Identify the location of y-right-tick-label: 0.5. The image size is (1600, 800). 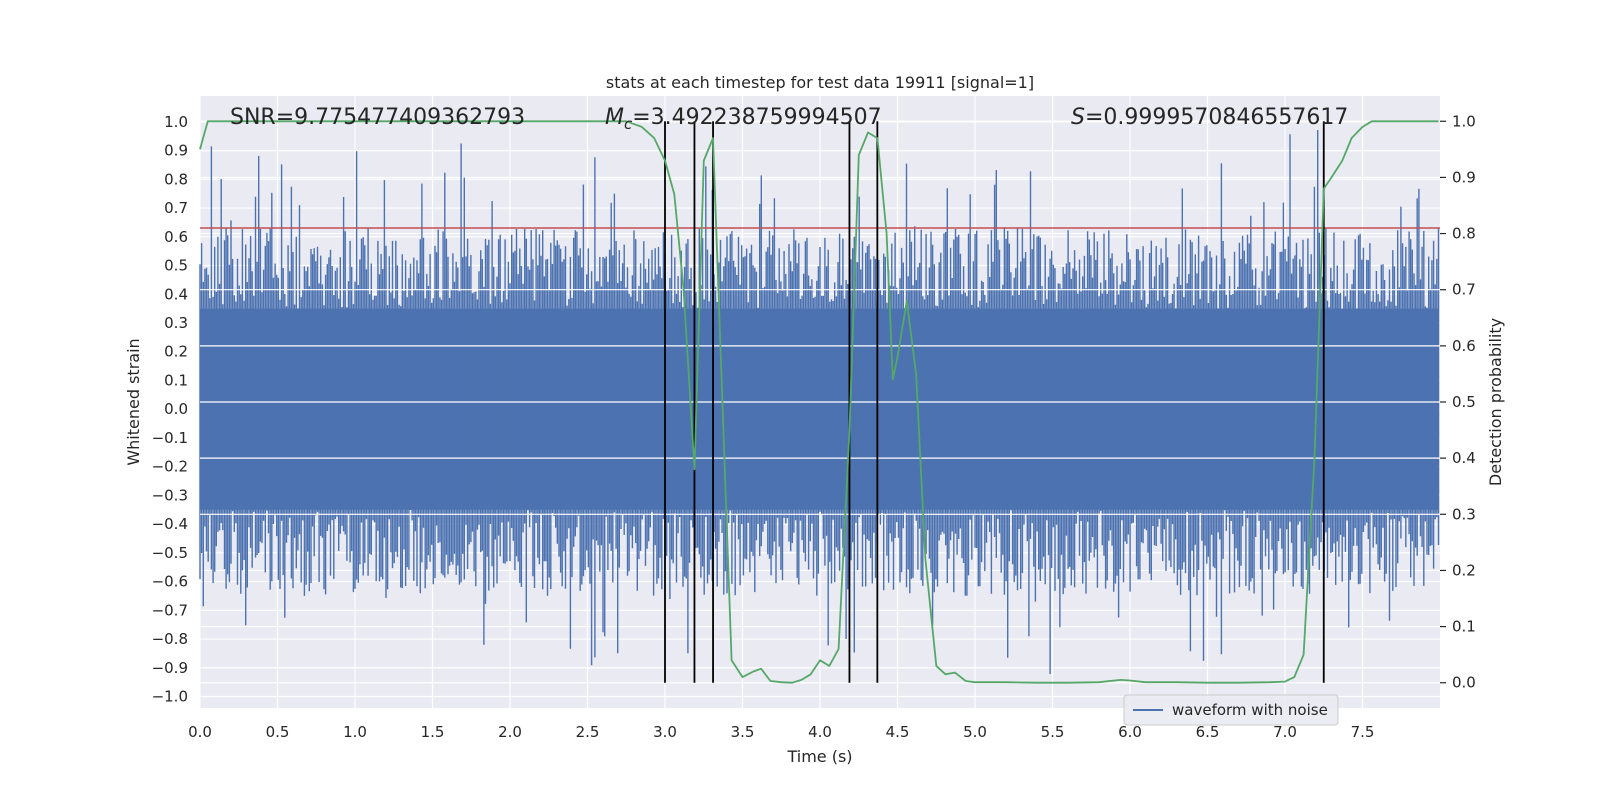
(1464, 402).